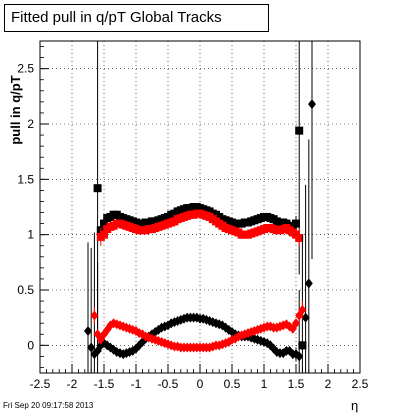 The image size is (400, 414). I want to click on x-tick-label: 1.5, so click(296, 384).